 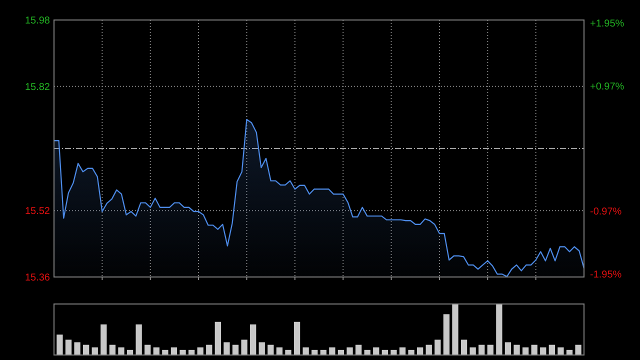 I want to click on y-tick-label: 15.52, so click(x=37, y=212).